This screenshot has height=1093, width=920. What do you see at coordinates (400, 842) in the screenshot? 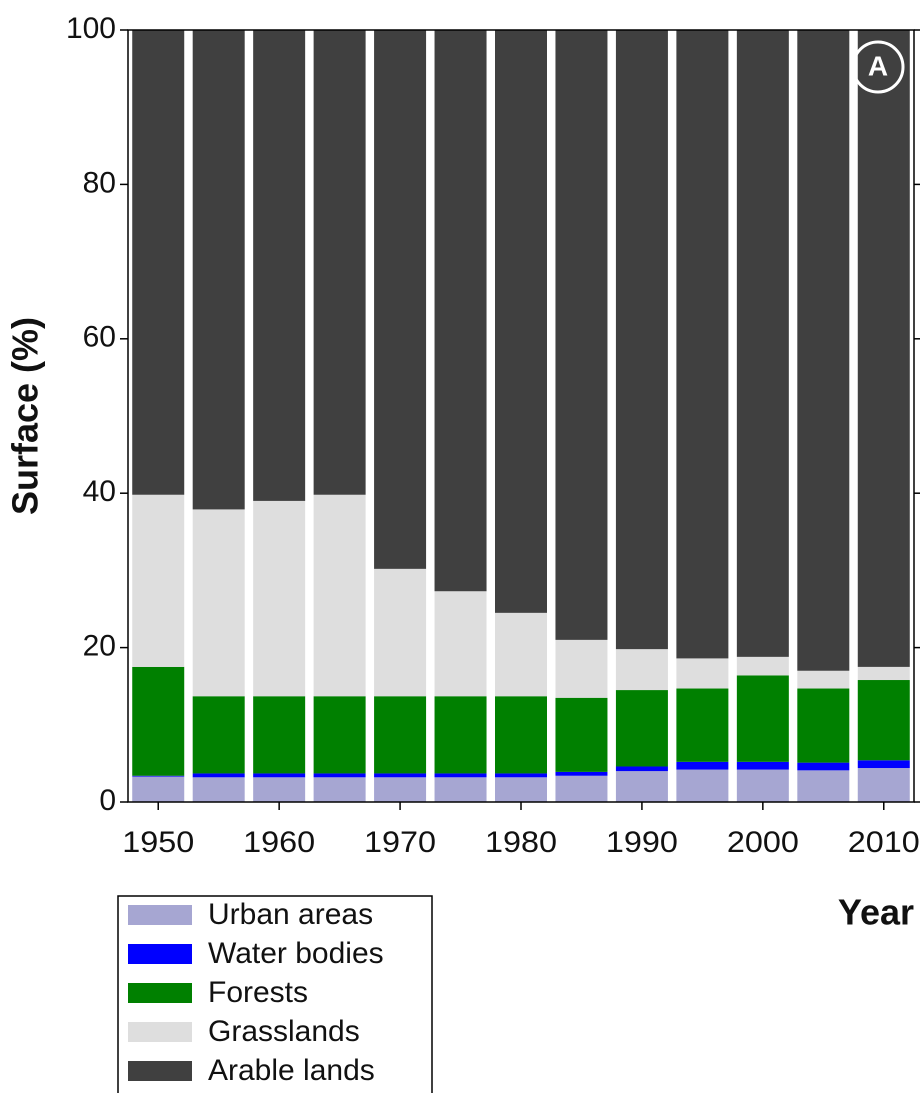
I see `x-tick-label: 1970` at bounding box center [400, 842].